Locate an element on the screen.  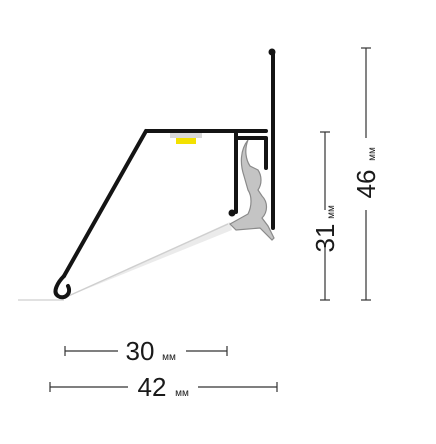
light-beam-edge is located at coordinates (146, 261).